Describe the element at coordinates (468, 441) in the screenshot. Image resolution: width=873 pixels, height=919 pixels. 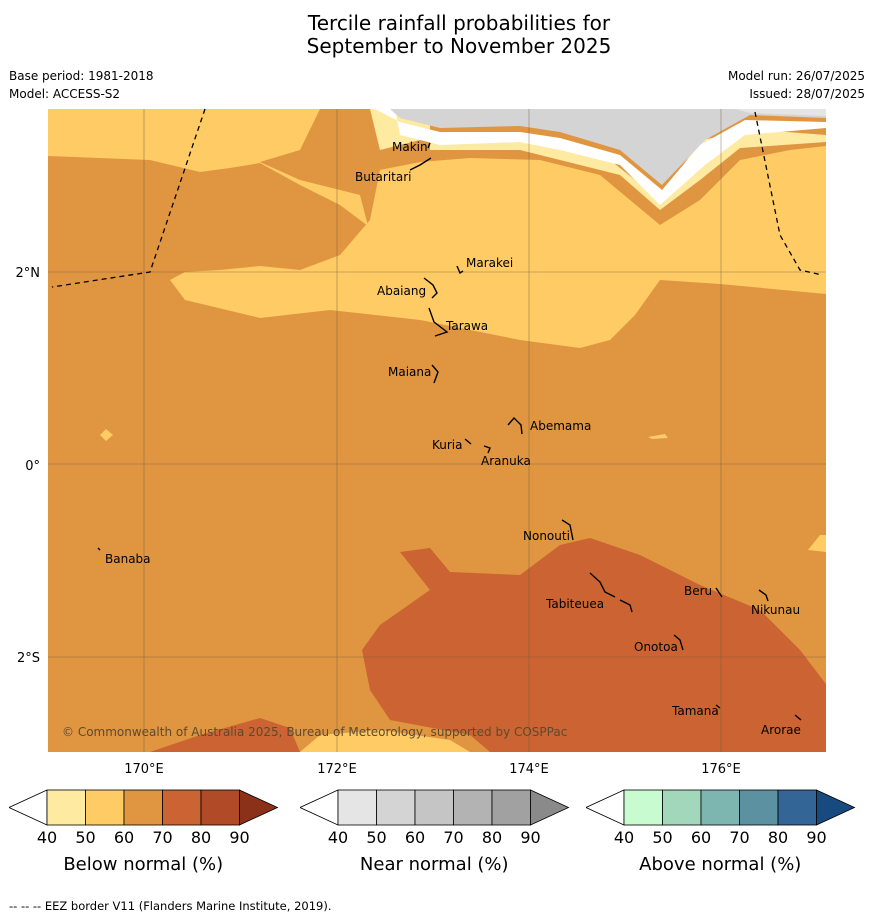
I see `island-kuria` at that location.